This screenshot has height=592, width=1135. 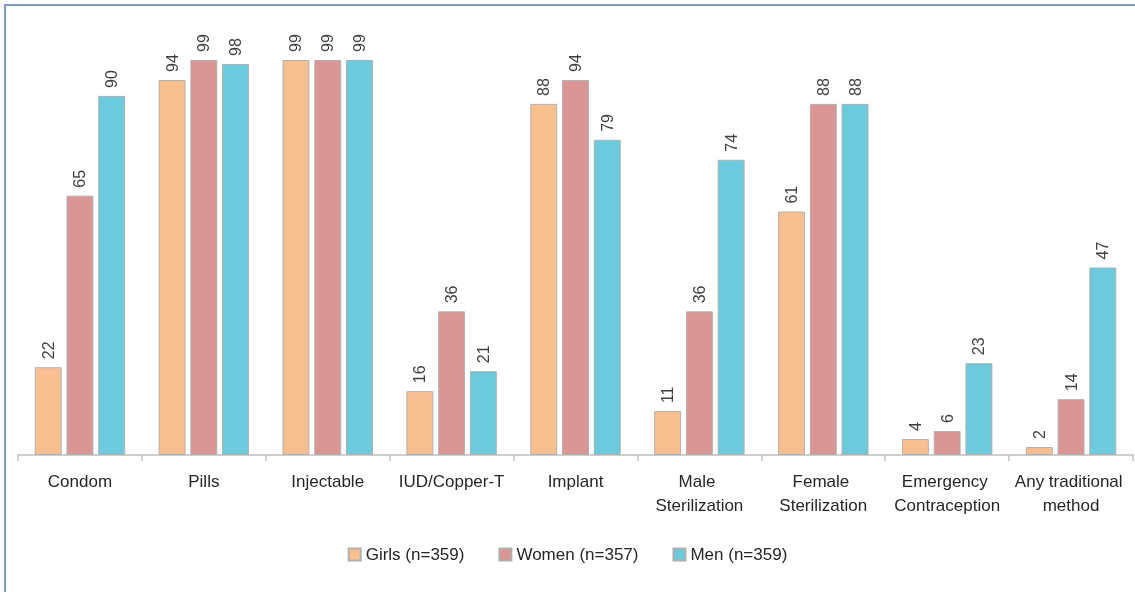 I want to click on data-label: 6, so click(x=947, y=419).